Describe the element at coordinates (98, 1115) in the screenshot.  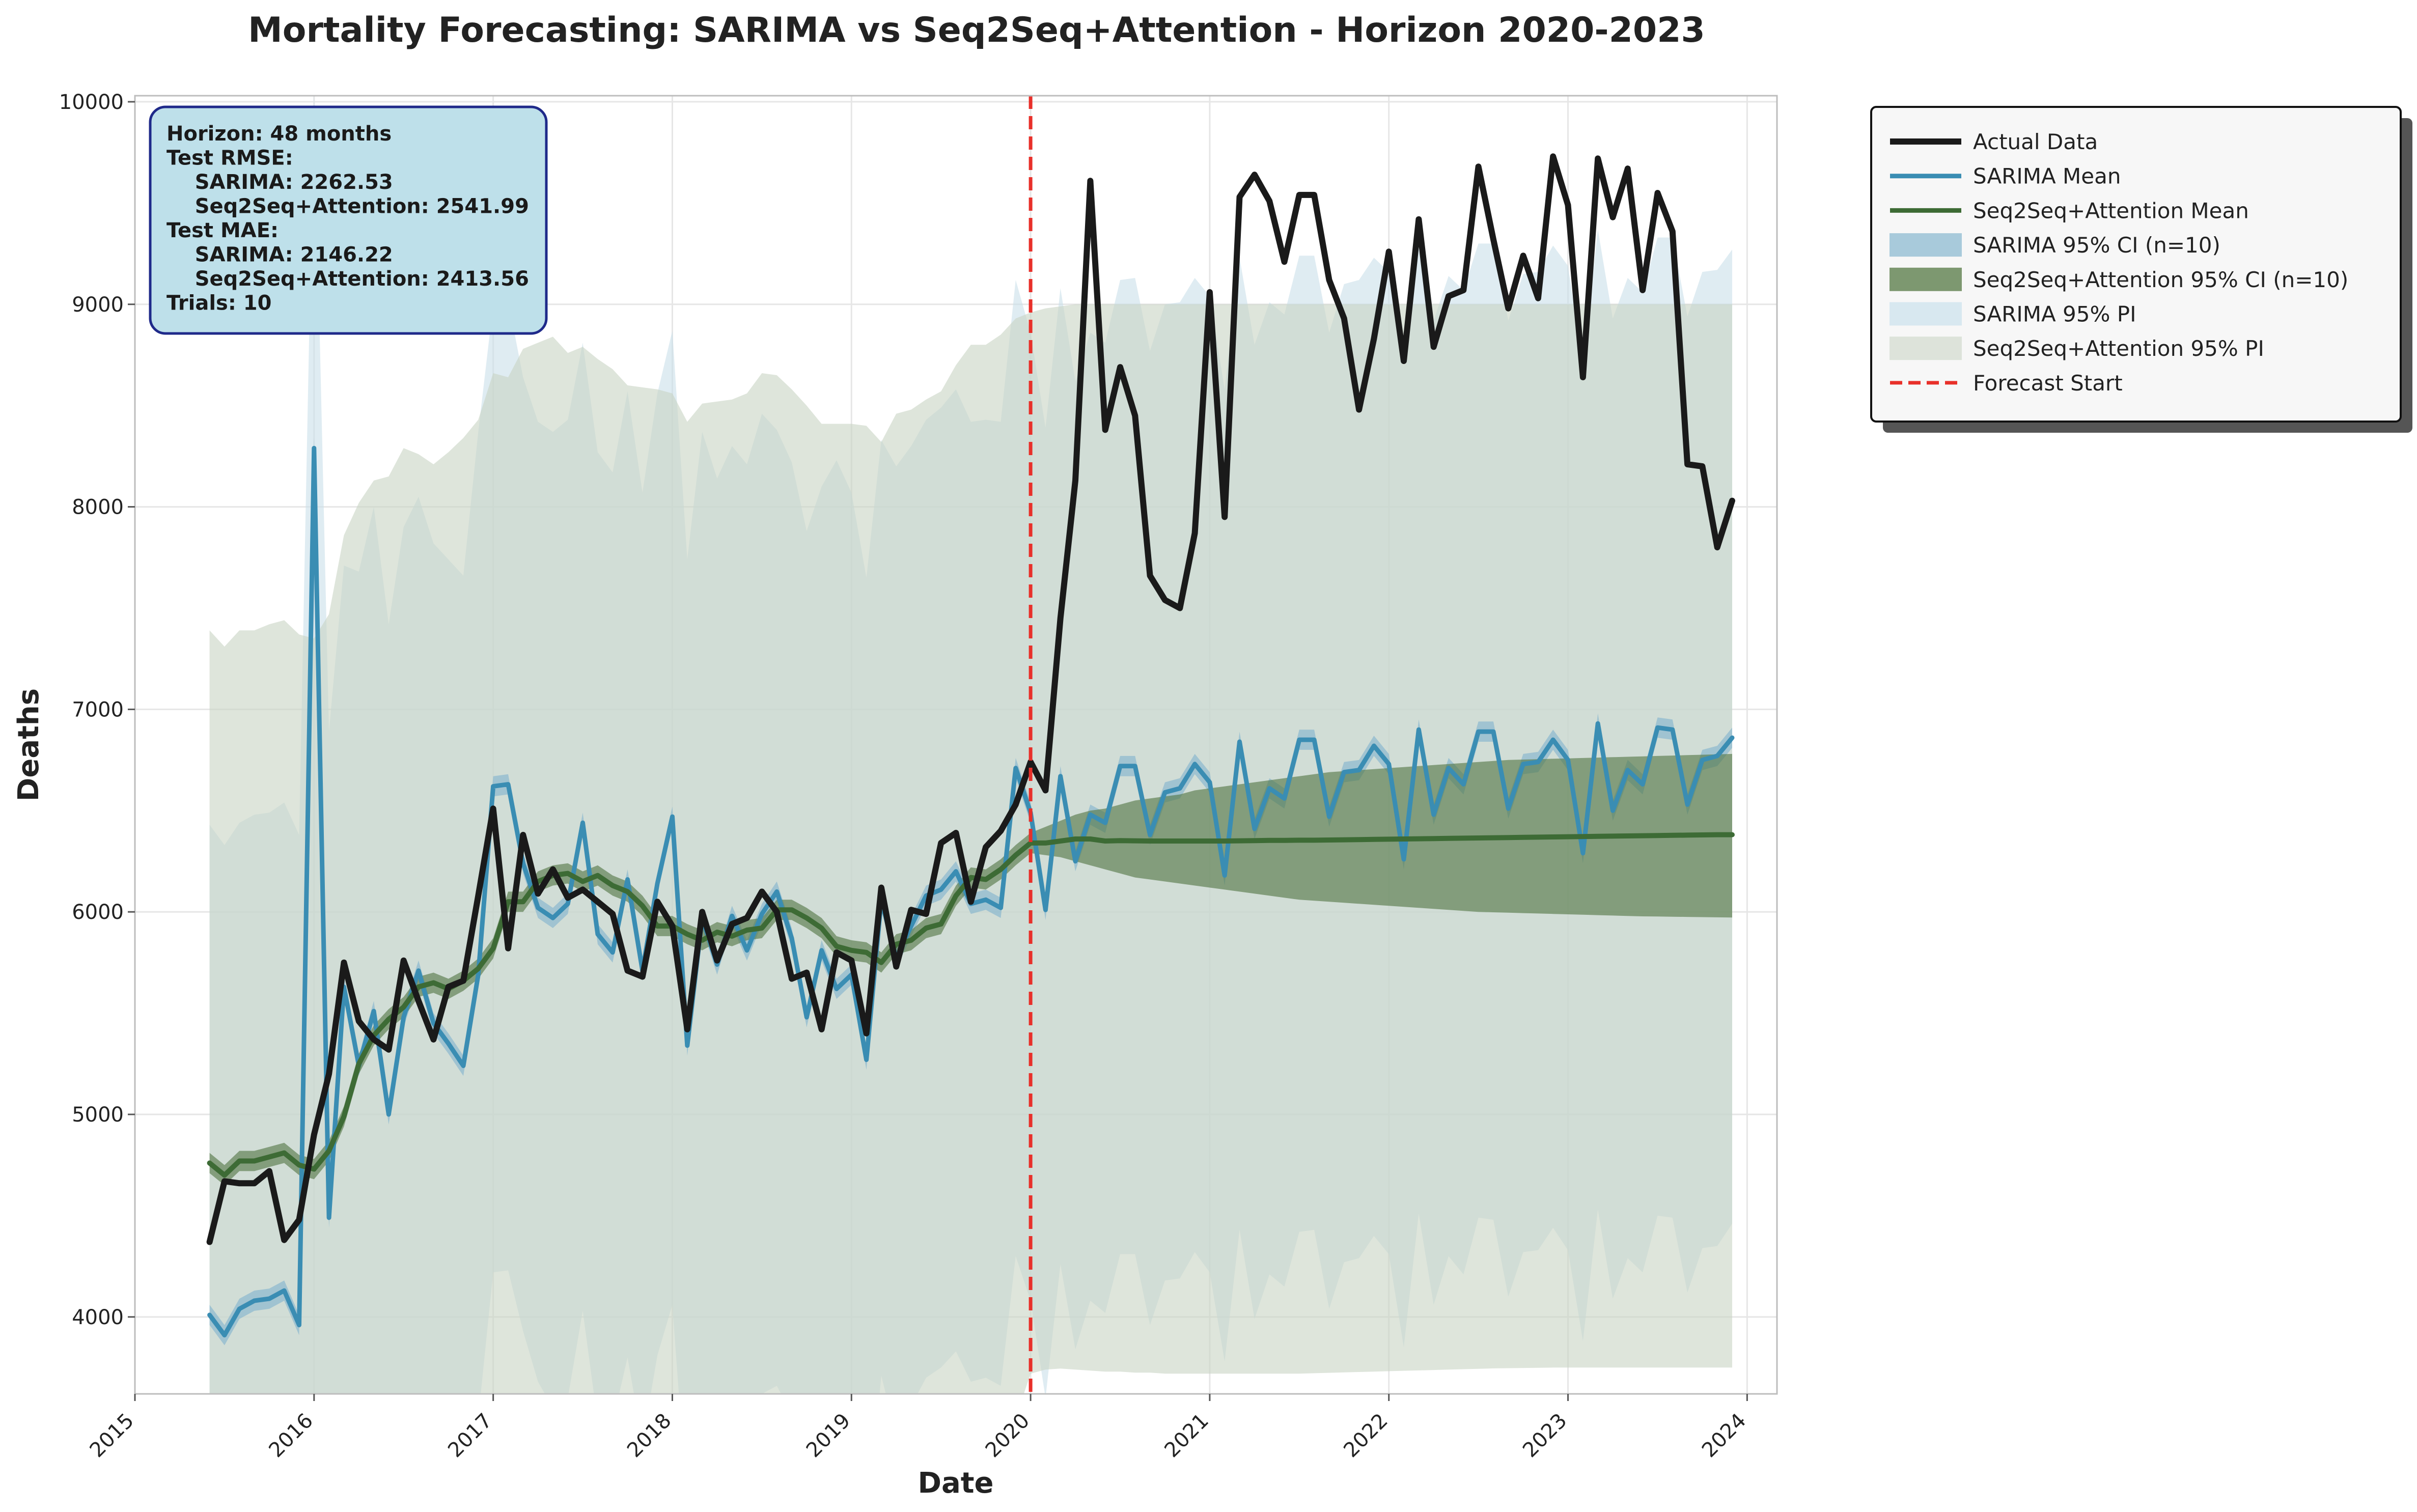
I see `y-tick-label: 5000` at that location.